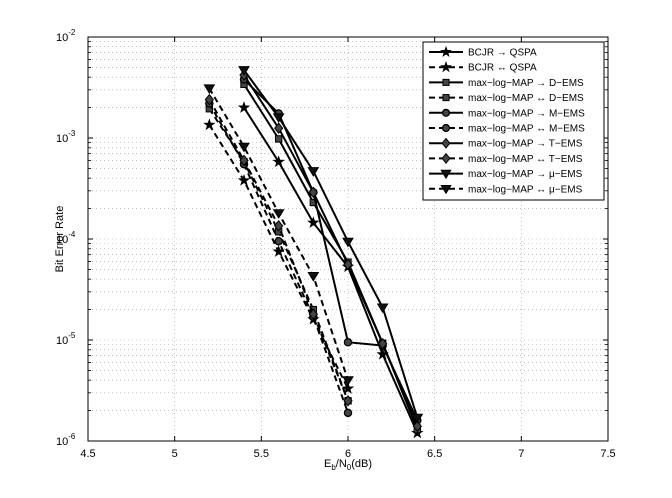 This screenshot has height=498, width=672. What do you see at coordinates (526, 113) in the screenshot?
I see `legend-entry: max−log−MAP → M−EMS` at bounding box center [526, 113].